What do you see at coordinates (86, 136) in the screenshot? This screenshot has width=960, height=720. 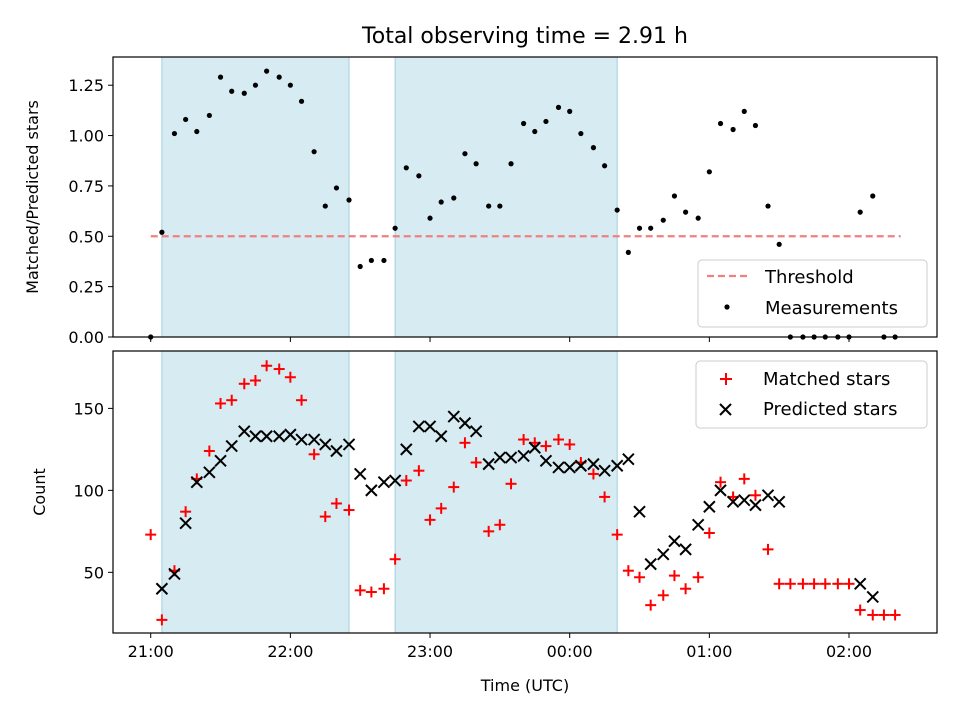 I see `ratio-ytick-label: 1.00` at bounding box center [86, 136].